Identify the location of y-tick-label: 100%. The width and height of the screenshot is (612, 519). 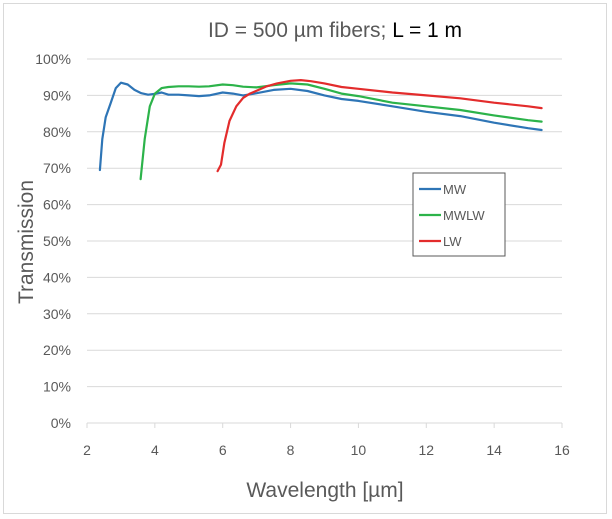
(53, 59).